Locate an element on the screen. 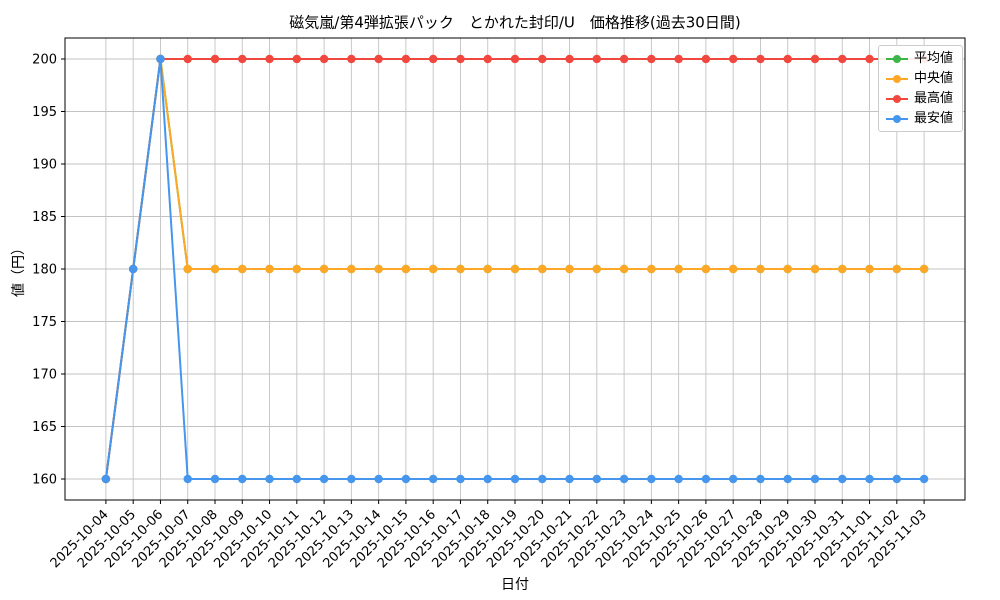 The width and height of the screenshot is (1000, 600). chart-title: 磁気嵐/第4弾拡張パック とかれた封印/U 価格推移(過去30日間) is located at coordinates (515, 22).